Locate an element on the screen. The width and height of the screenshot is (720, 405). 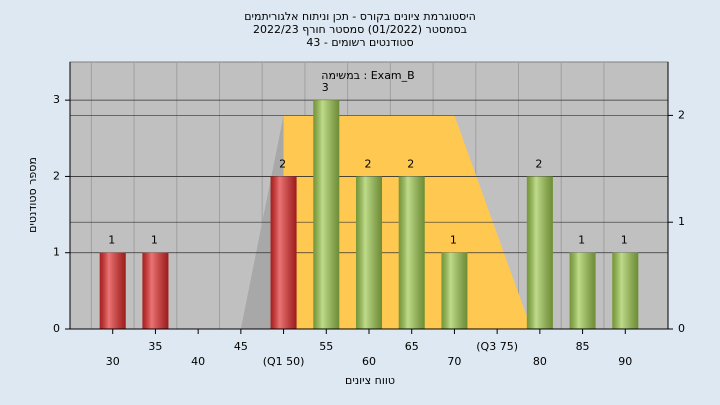
y-tick-label: 3 is located at coordinates (56, 99).